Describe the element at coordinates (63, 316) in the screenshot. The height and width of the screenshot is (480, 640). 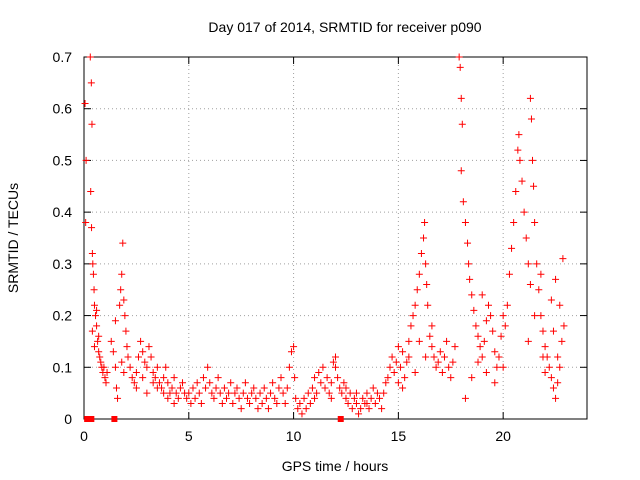
I see `y-tick-label: 0.2` at that location.